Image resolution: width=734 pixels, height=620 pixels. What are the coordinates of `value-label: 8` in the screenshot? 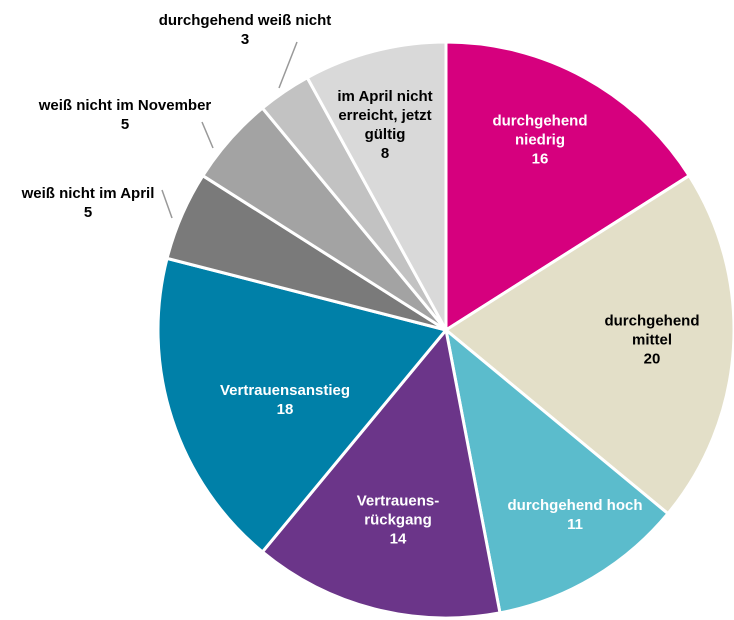 It's located at (385, 153).